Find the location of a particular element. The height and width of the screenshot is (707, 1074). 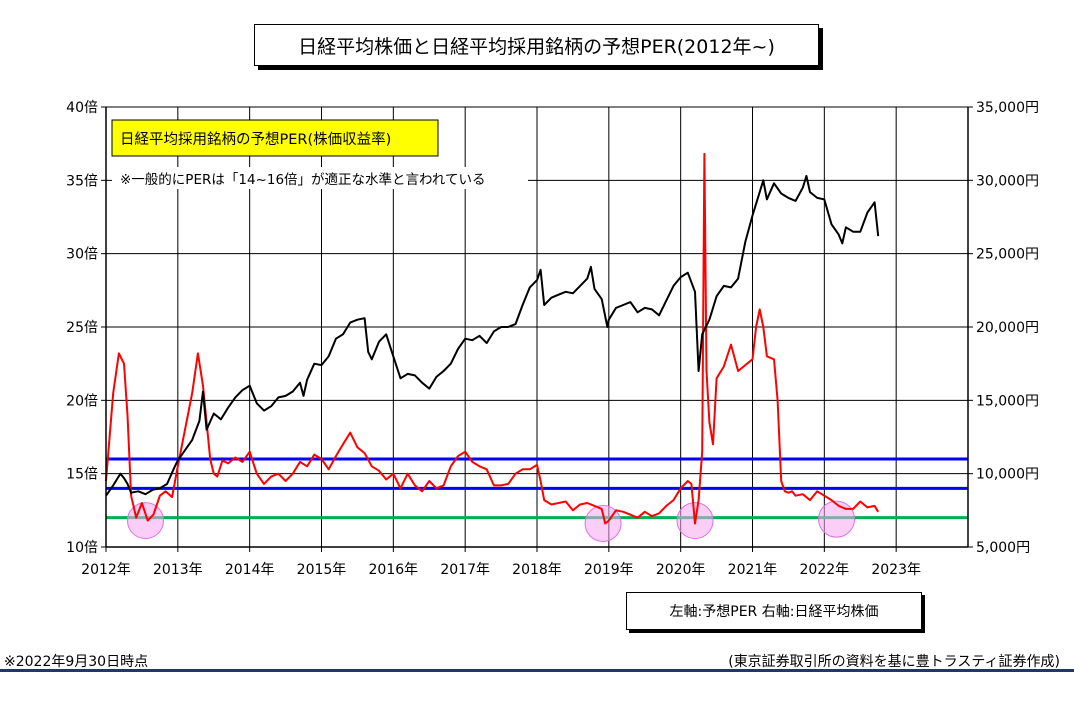

y-right-tick-label: 10,000円 is located at coordinates (1007, 475).